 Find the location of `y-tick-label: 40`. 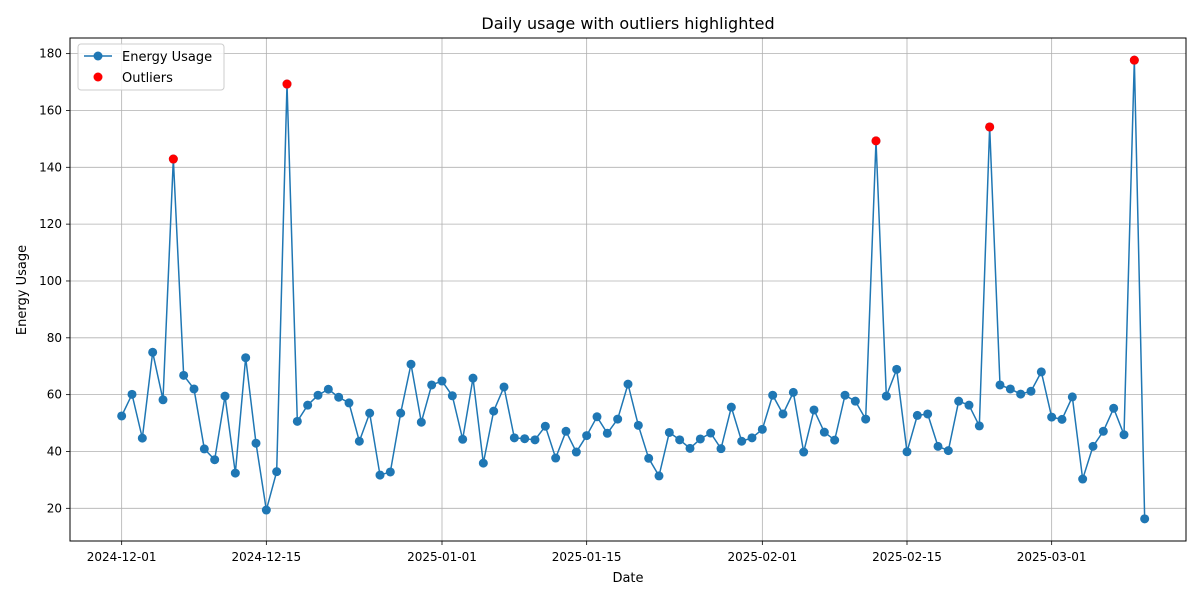

y-tick-label: 40 is located at coordinates (54, 451).